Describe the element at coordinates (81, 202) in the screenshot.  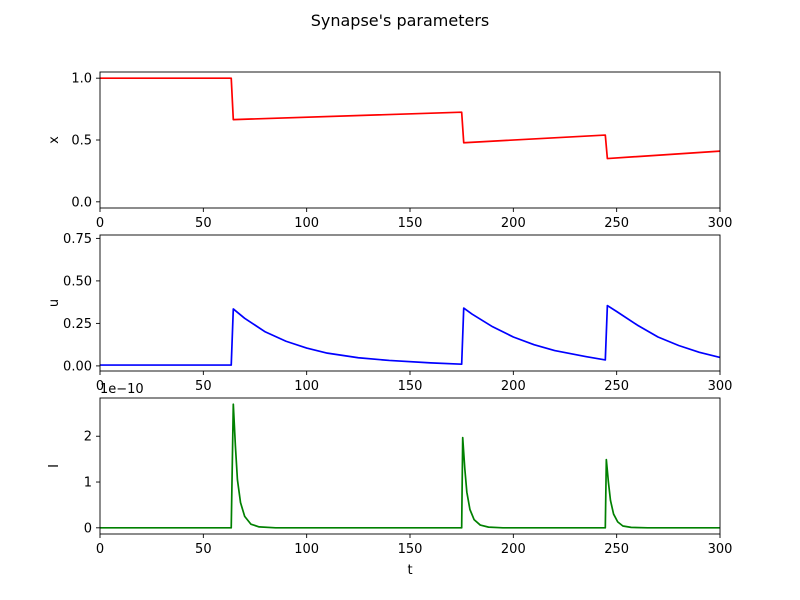
I see `y-tick-label: 0.0` at that location.